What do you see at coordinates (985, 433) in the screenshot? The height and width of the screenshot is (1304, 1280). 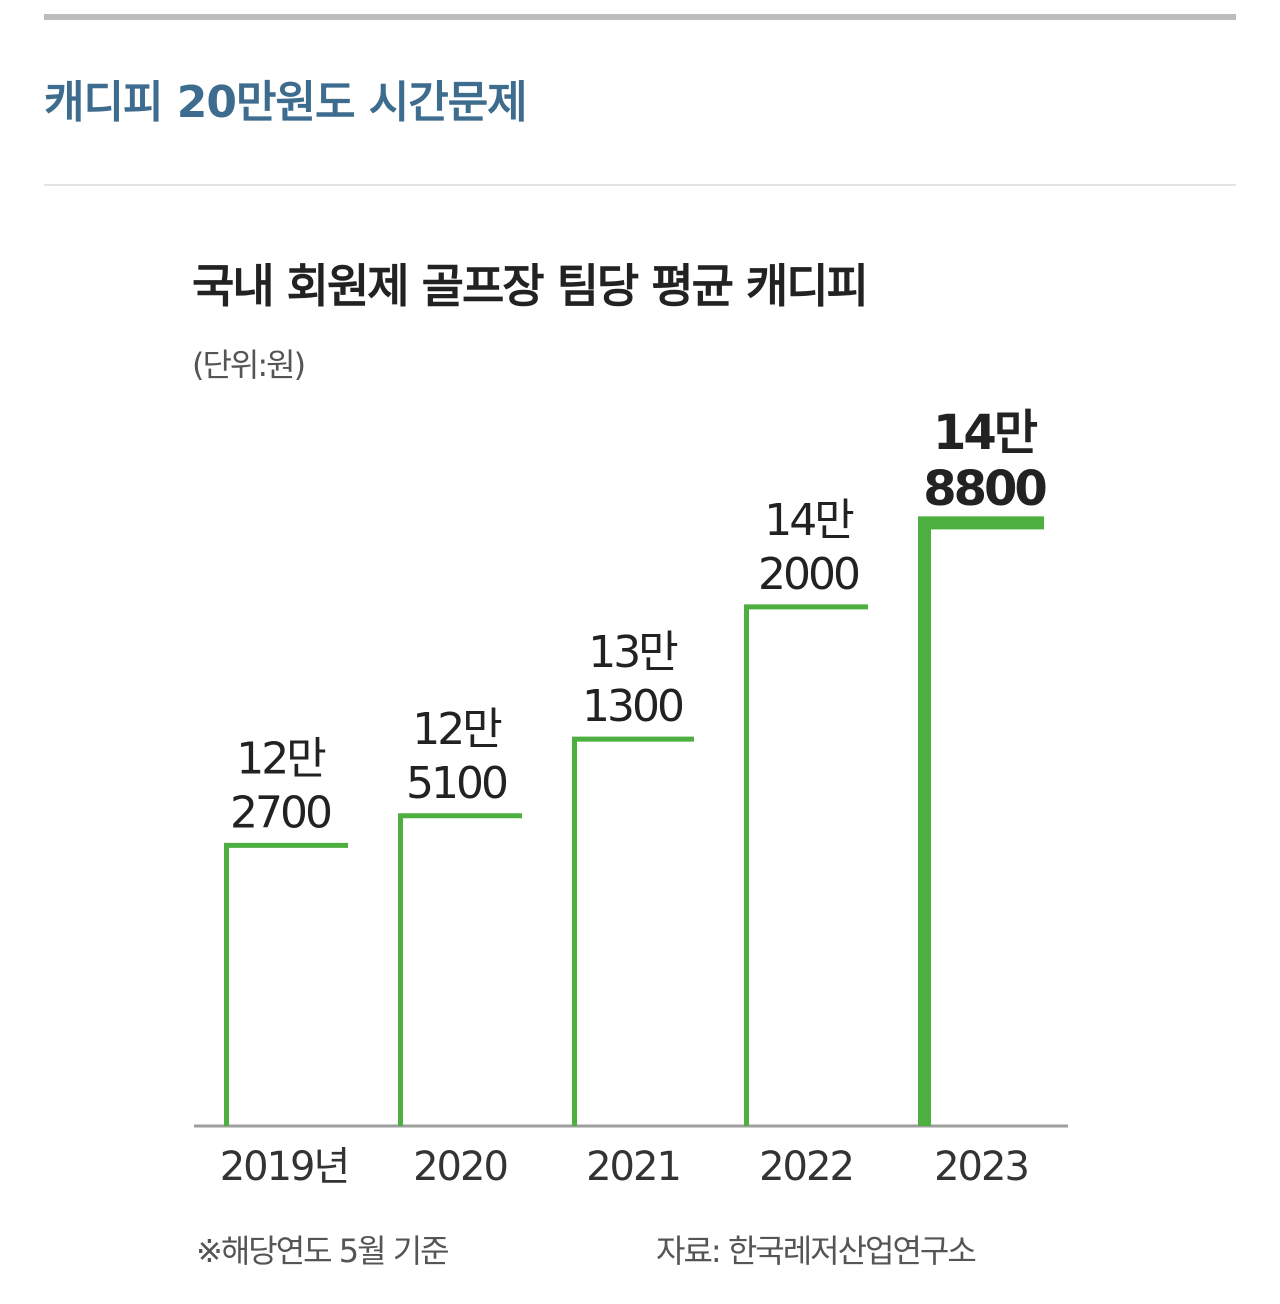 I see `value-label-2023-line1: 14만` at bounding box center [985, 433].